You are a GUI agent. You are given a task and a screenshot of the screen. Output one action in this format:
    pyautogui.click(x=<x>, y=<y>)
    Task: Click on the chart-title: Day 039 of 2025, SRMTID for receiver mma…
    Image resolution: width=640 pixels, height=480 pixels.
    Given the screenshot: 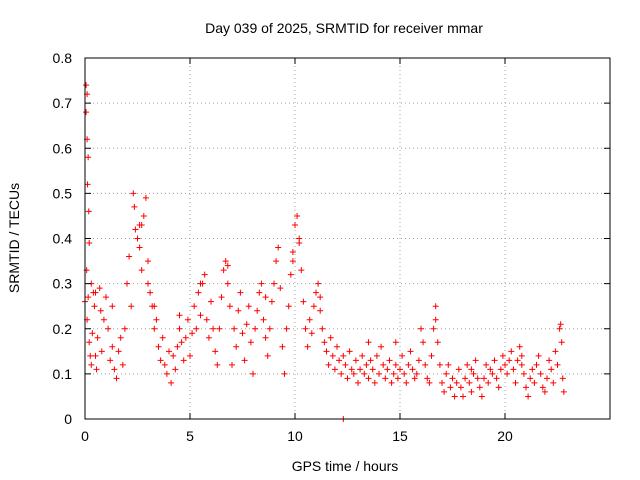 What is the action you would take?
    pyautogui.click(x=344, y=28)
    